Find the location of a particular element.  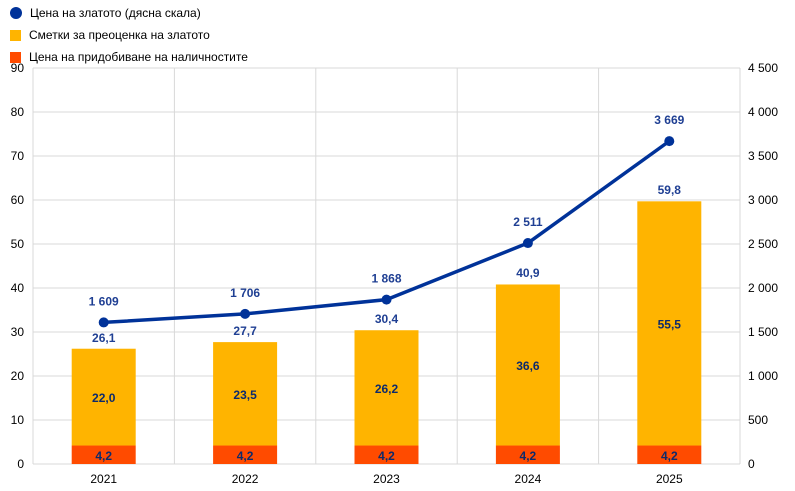

bar-segment-label: 36,6 is located at coordinates (528, 366).